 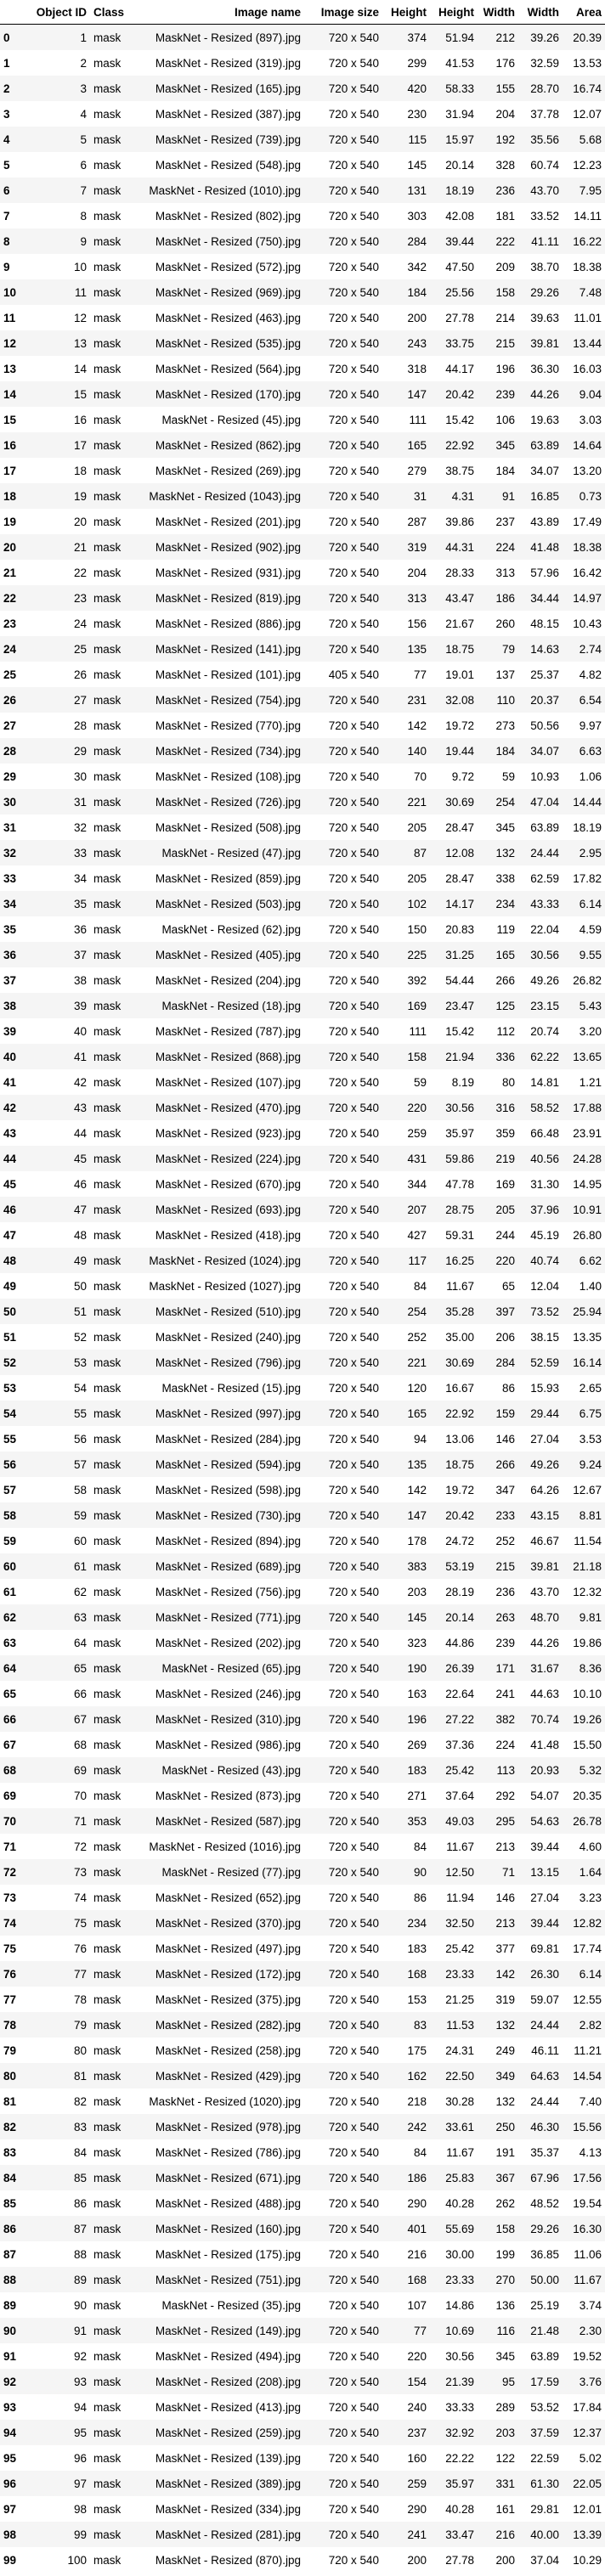 I want to click on header-width-pct: Width, so click(x=540, y=12).